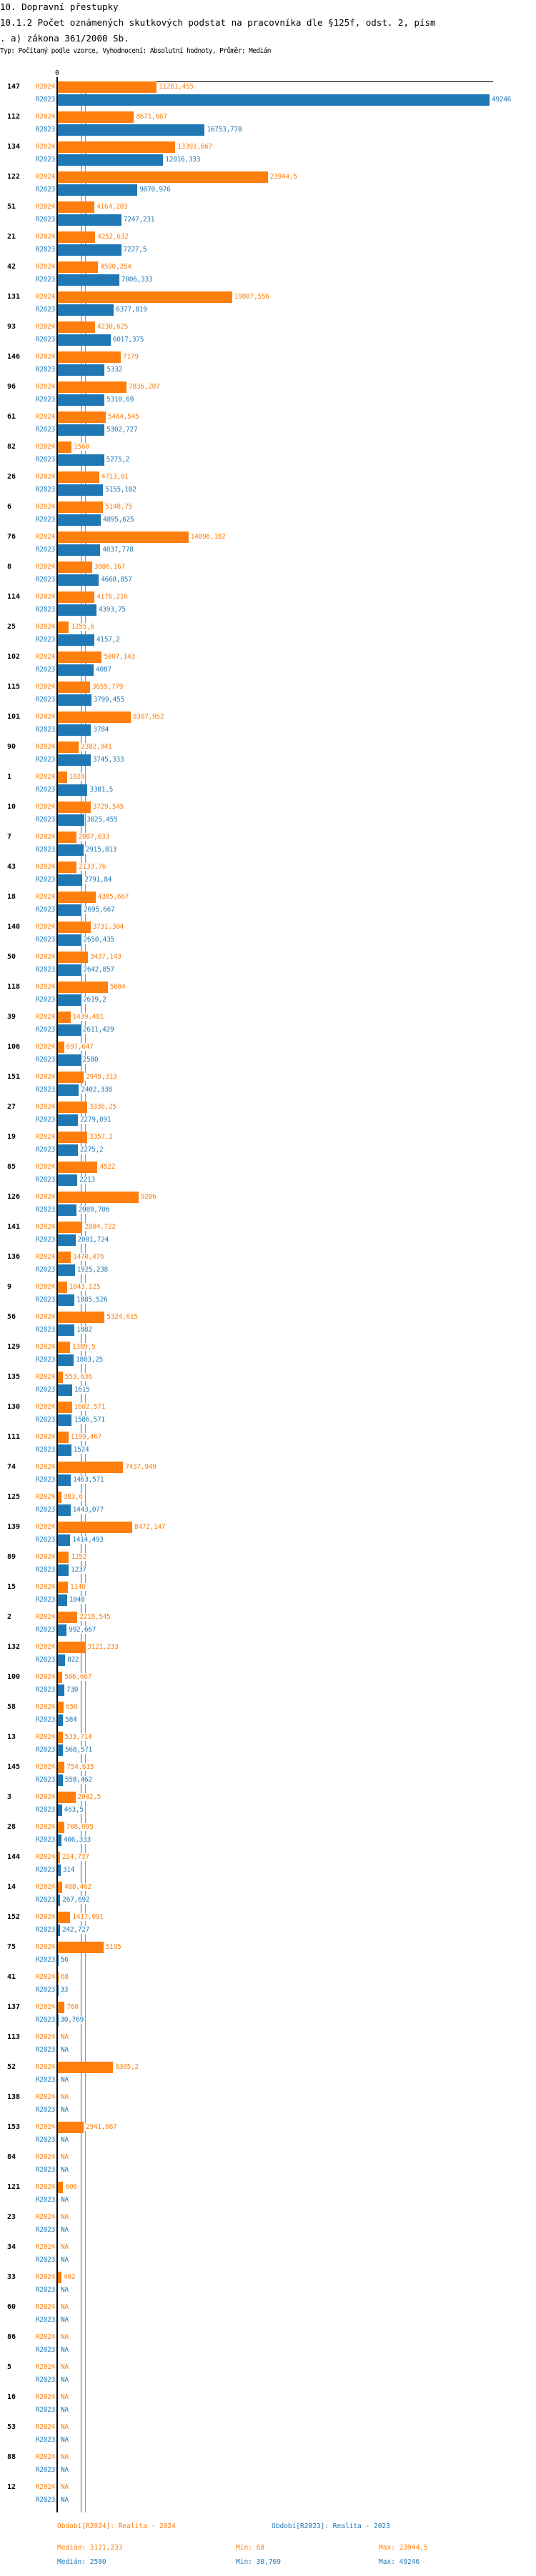  What do you see at coordinates (151, 117) in the screenshot?
I see `value-label-r2024: 8671,667` at bounding box center [151, 117].